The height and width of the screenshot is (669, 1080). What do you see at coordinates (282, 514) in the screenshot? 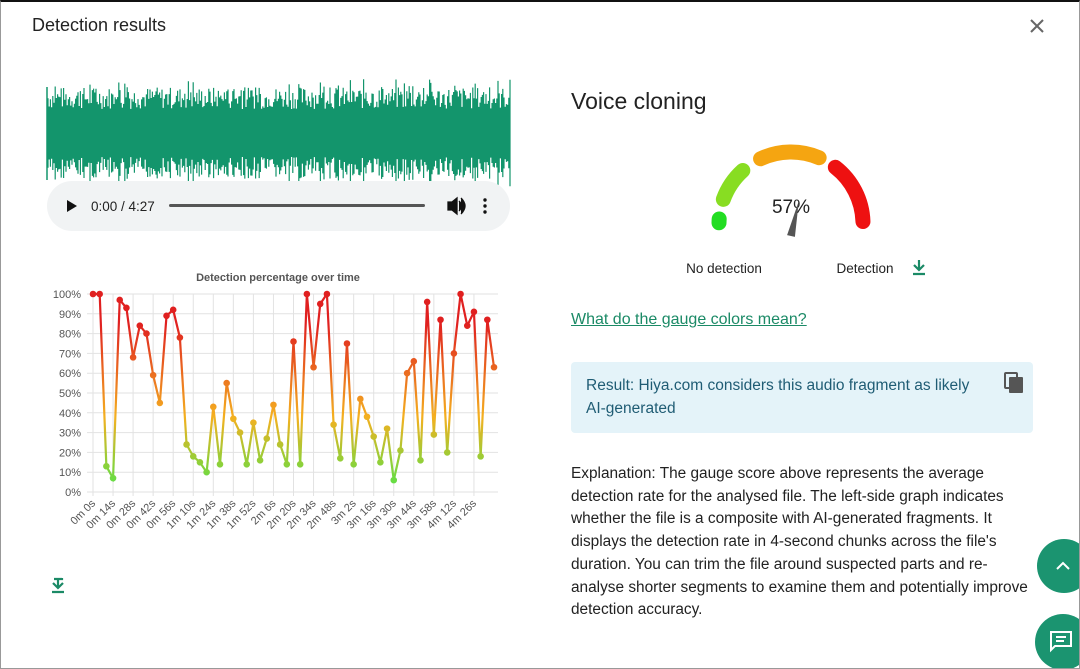
I see `x-tick-label: 2m 20s` at bounding box center [282, 514].